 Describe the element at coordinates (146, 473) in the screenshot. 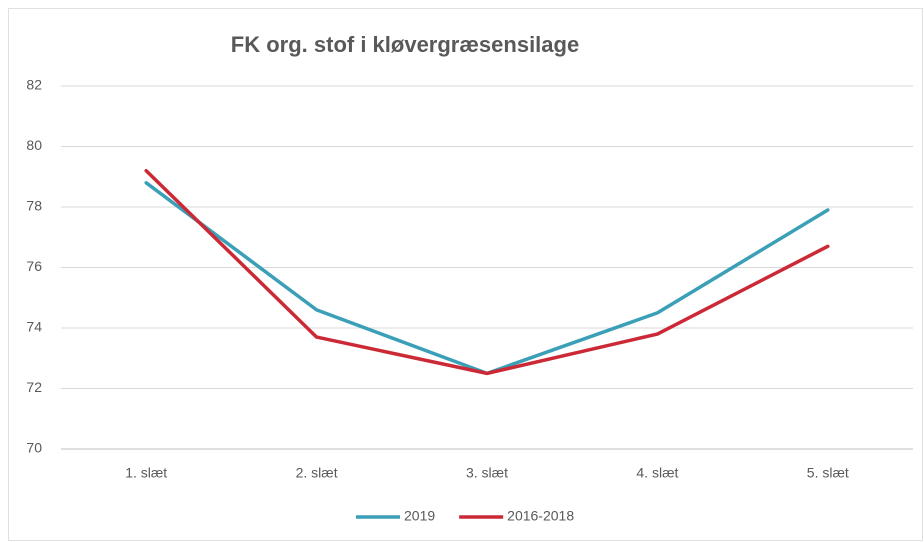

I see `x-tick-label: 1. slæt` at that location.